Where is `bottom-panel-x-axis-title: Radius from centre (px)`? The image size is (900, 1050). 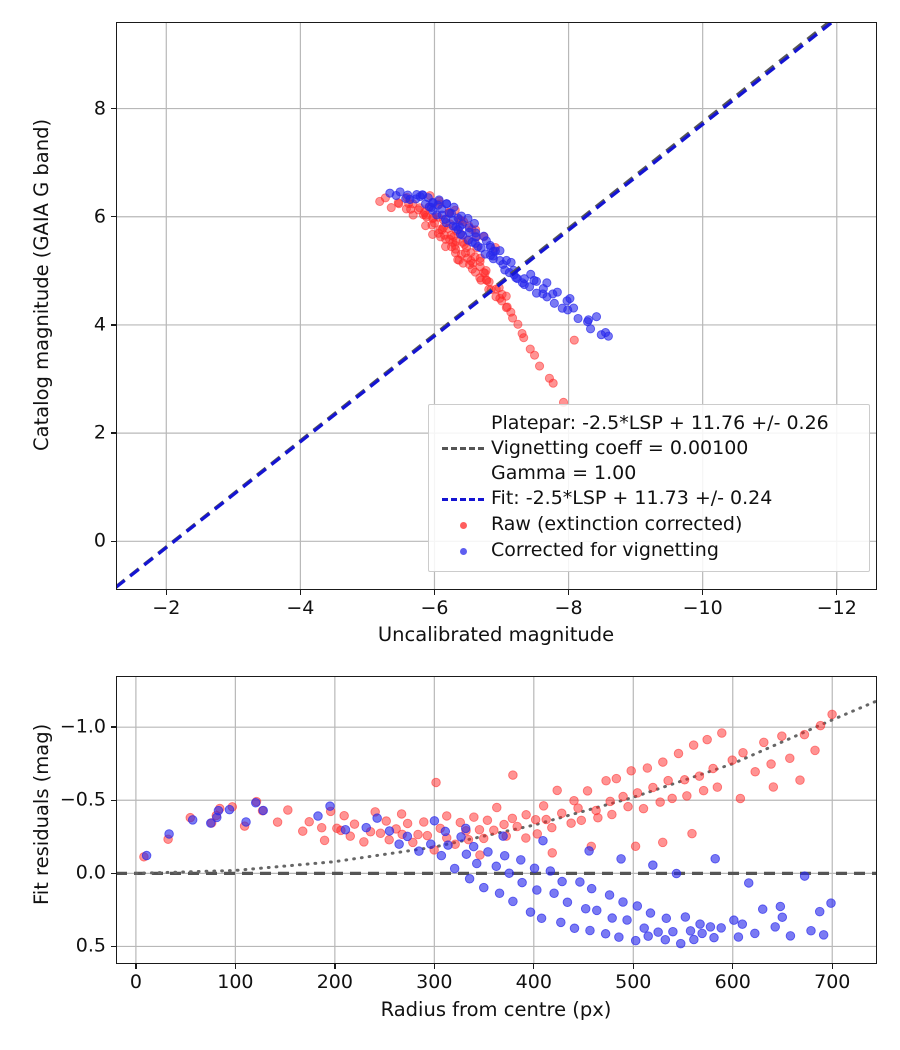
bottom-panel-x-axis-title: Radius from centre (px) is located at coordinates (496, 1009).